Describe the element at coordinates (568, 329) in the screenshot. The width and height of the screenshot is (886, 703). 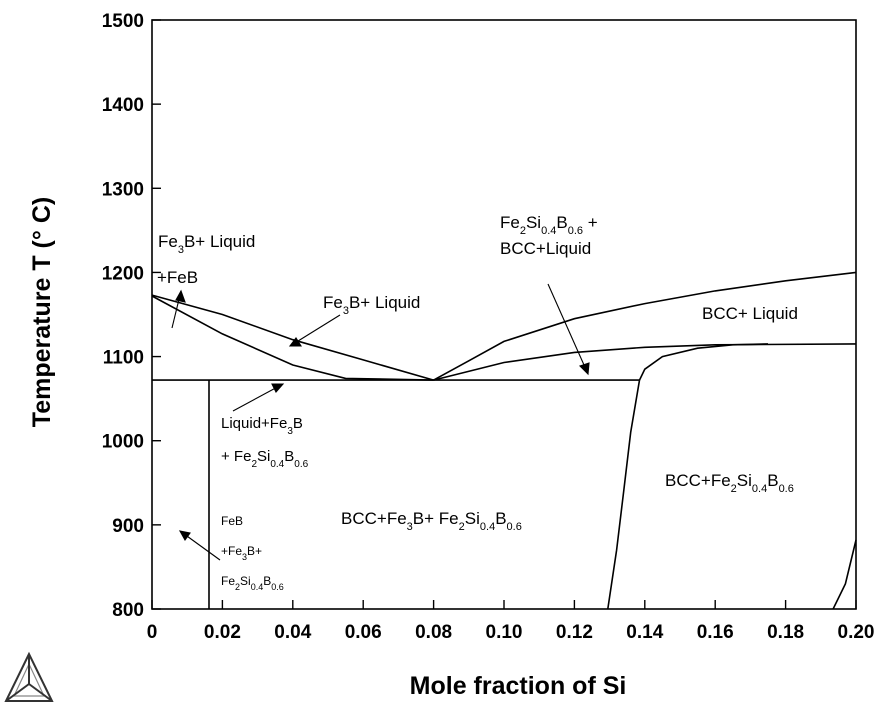
I see `arrow-fe2si-bcc-liquid` at that location.